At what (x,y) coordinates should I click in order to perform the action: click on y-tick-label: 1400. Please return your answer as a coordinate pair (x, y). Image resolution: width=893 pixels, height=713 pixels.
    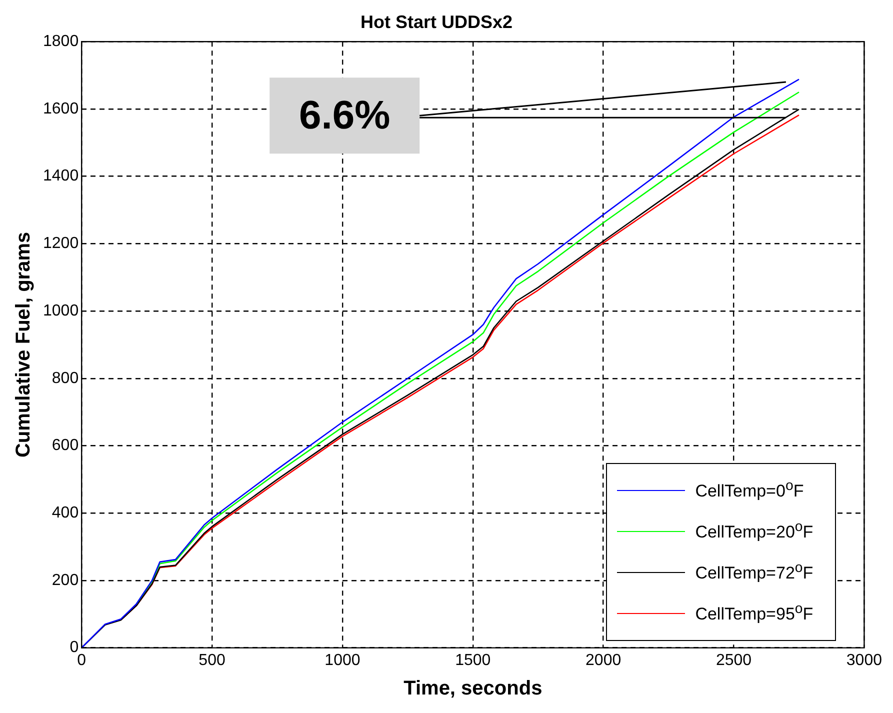
    Looking at the image, I should click on (61, 176).